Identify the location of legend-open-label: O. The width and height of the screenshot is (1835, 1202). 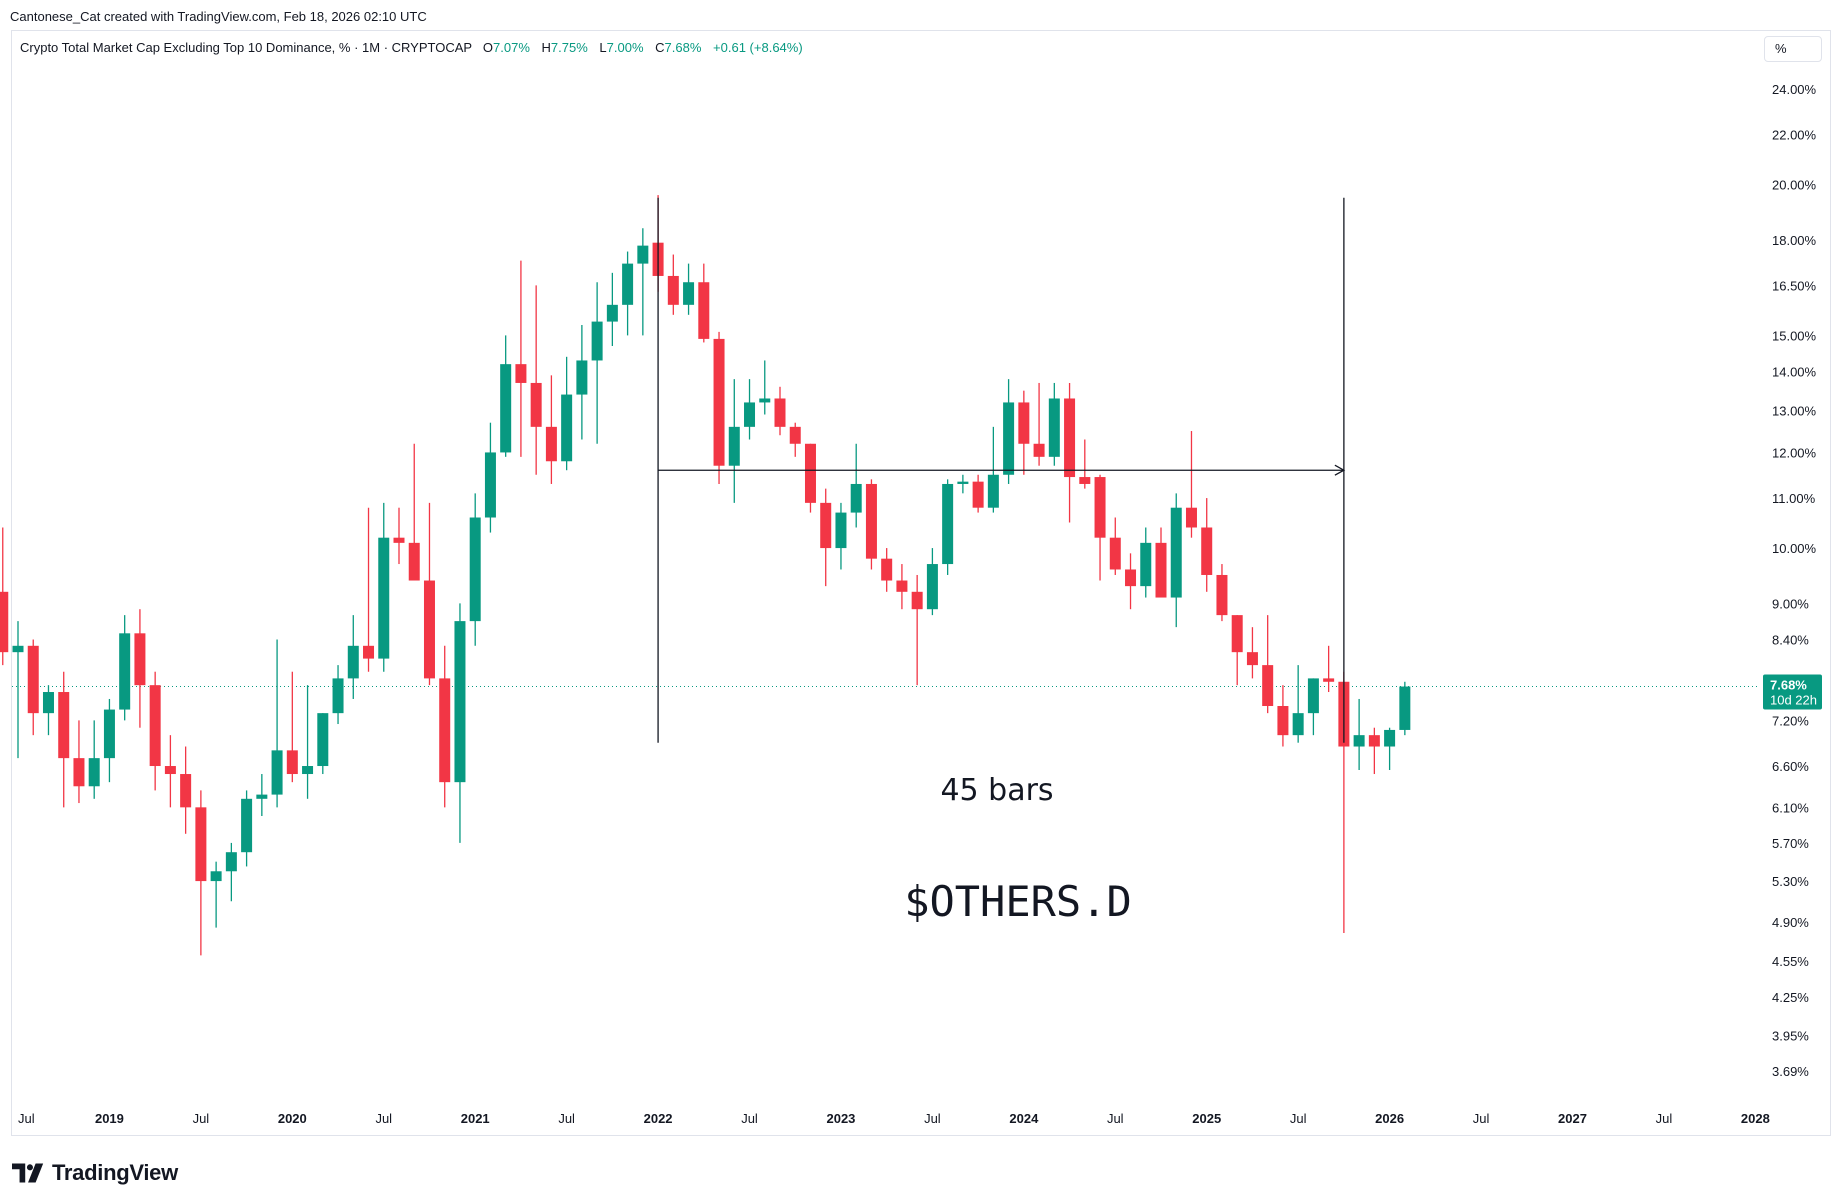
(488, 47).